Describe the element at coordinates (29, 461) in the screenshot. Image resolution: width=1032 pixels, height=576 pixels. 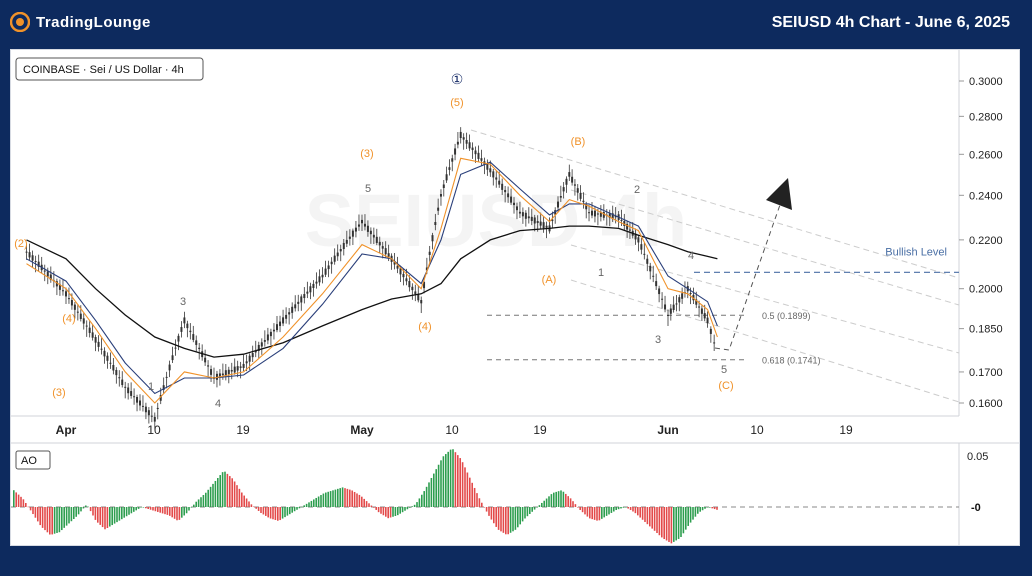
I see `ao-label: AO` at that location.